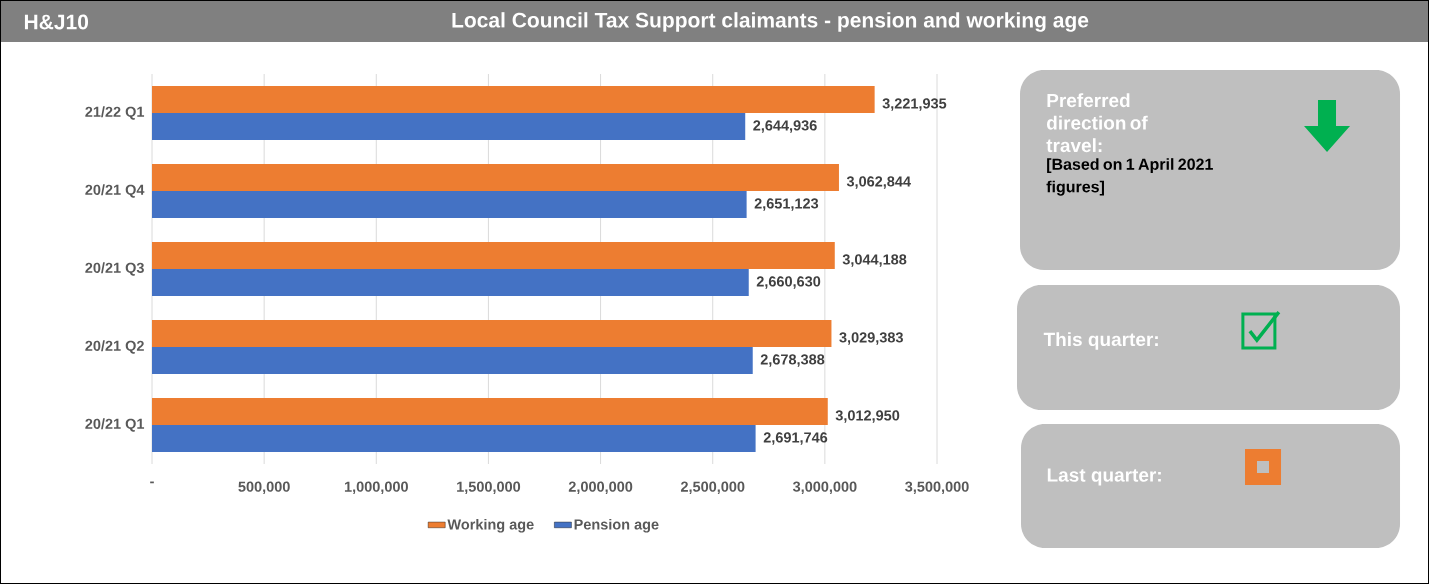 Image resolution: width=1429 pixels, height=584 pixels. Describe the element at coordinates (795, 438) in the screenshot. I see `data-label: 2,691,746` at that location.